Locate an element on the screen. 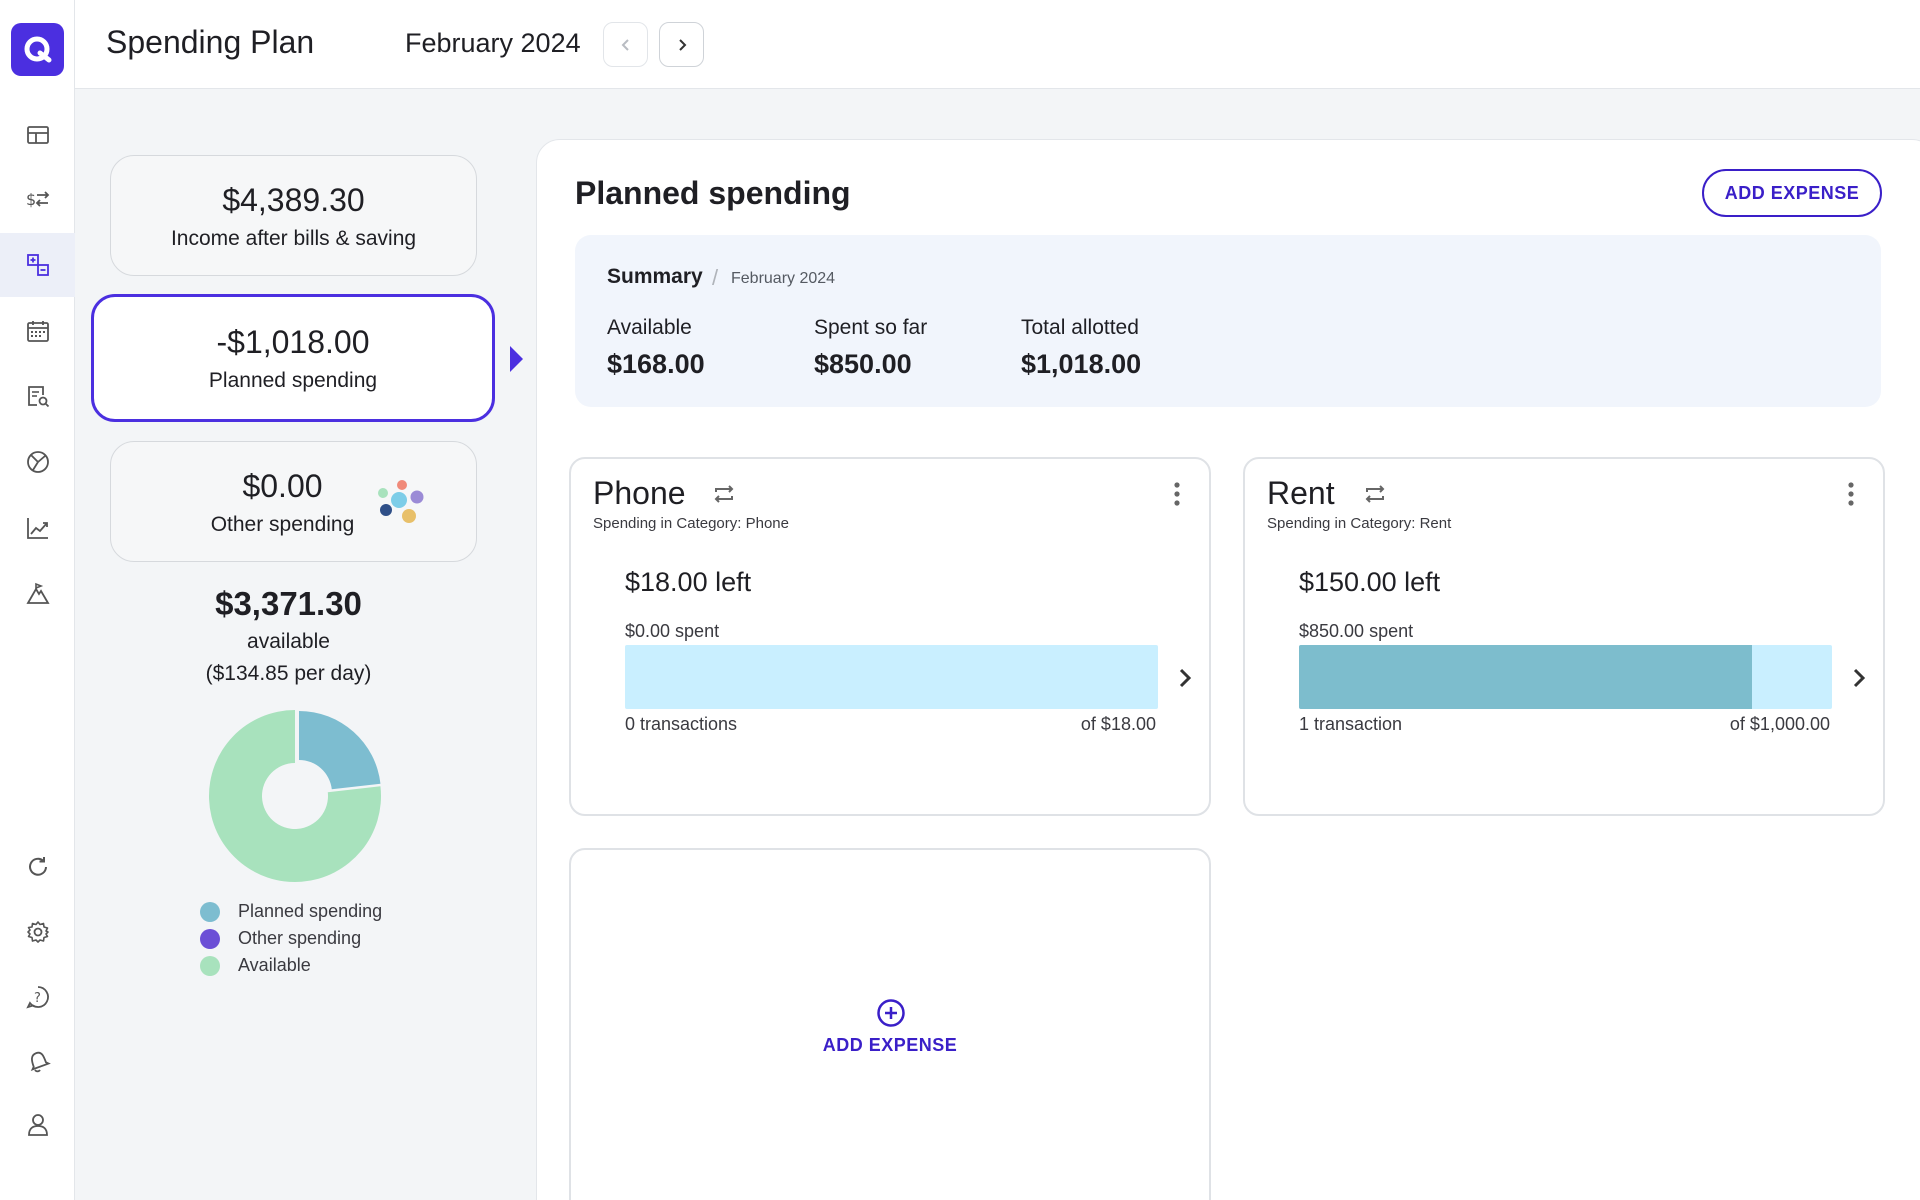 The width and height of the screenshot is (1920, 1200). add-circle-icon is located at coordinates (891, 1013).